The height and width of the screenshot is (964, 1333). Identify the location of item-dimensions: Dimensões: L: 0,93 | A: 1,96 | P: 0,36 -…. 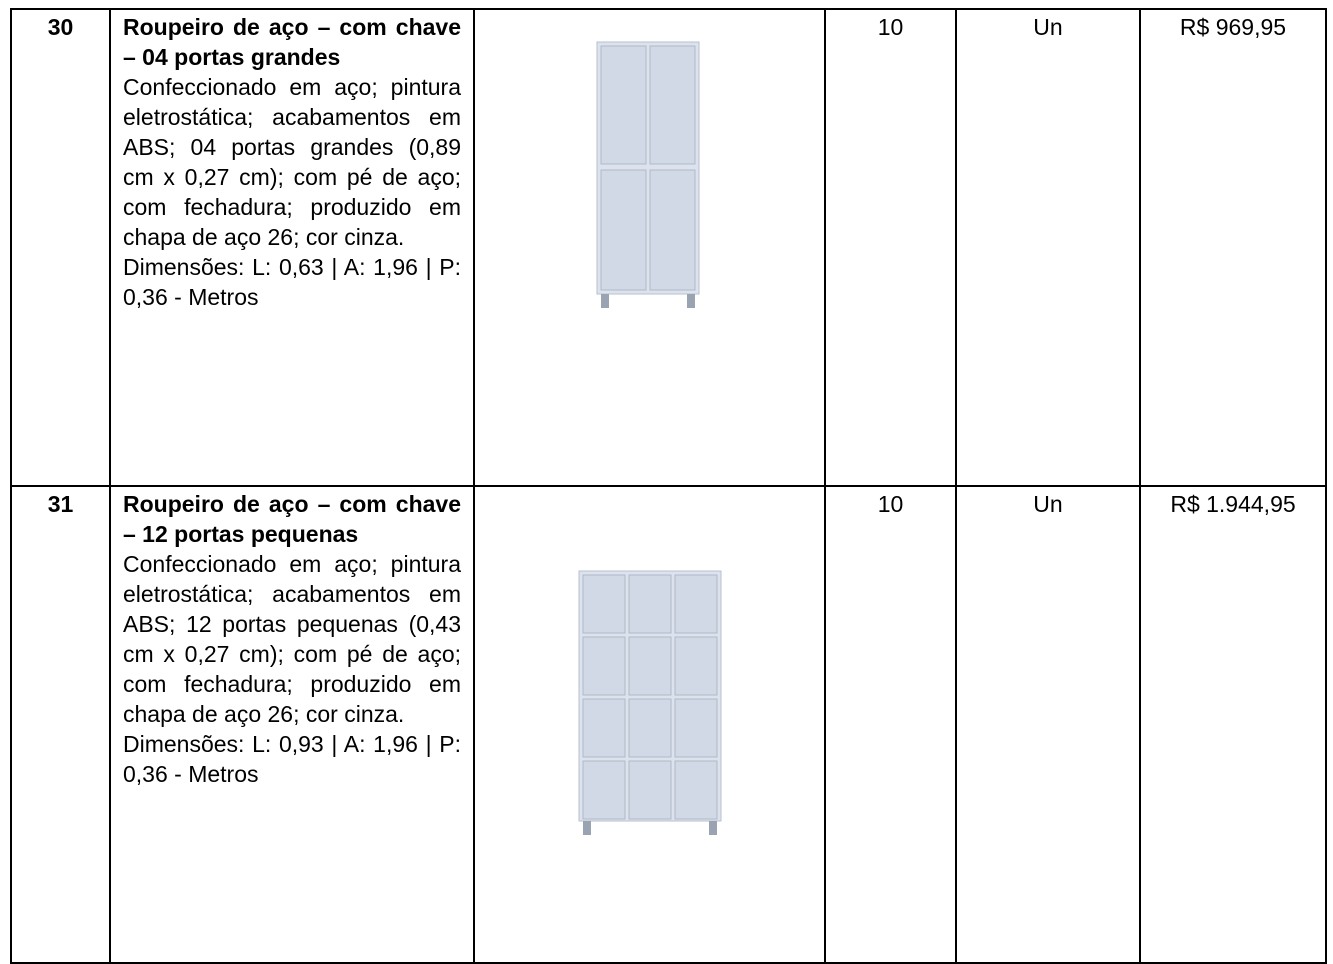
(292, 759).